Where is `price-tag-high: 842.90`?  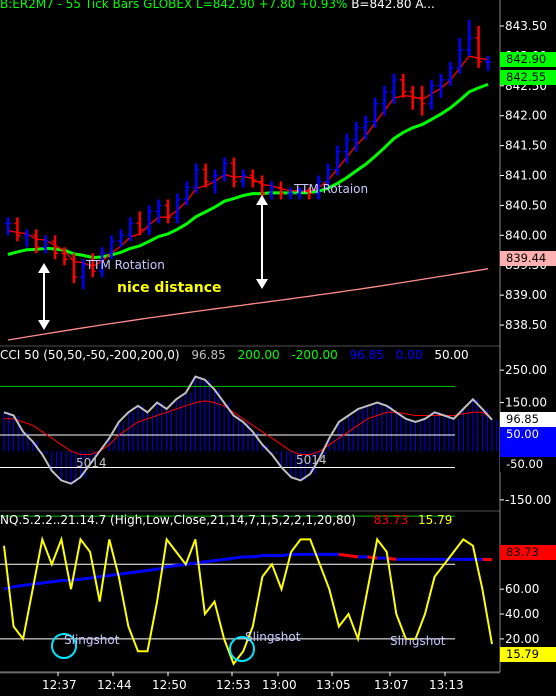
price-tag-high: 842.90 is located at coordinates (528, 59).